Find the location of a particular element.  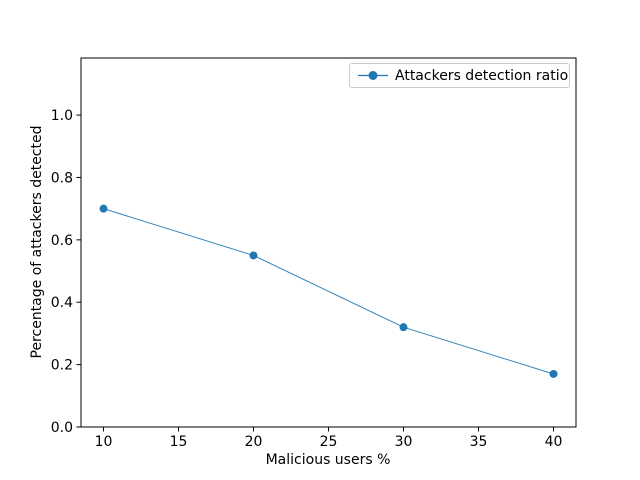

legend-marker-icon is located at coordinates (373, 75).